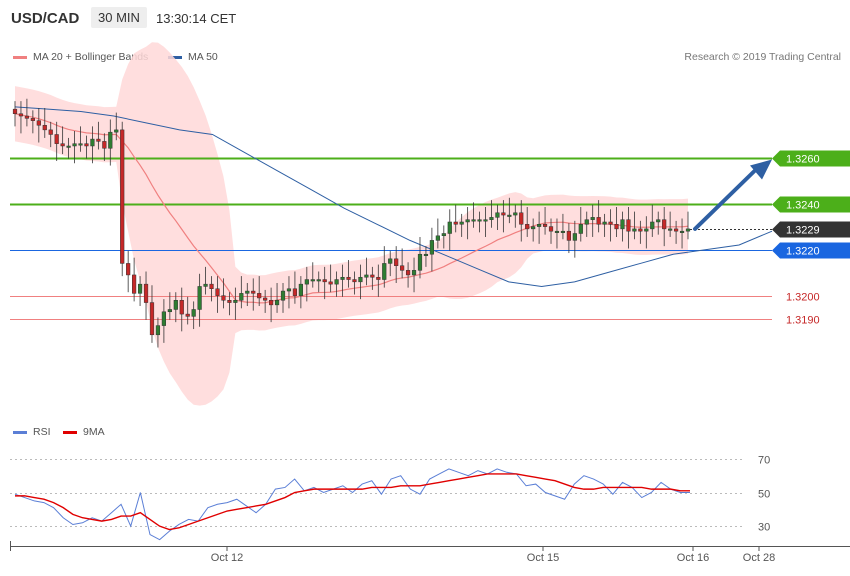 The image size is (850, 576). Describe the element at coordinates (811, 204) in the screenshot. I see `price-level-label: 1.3240` at that location.